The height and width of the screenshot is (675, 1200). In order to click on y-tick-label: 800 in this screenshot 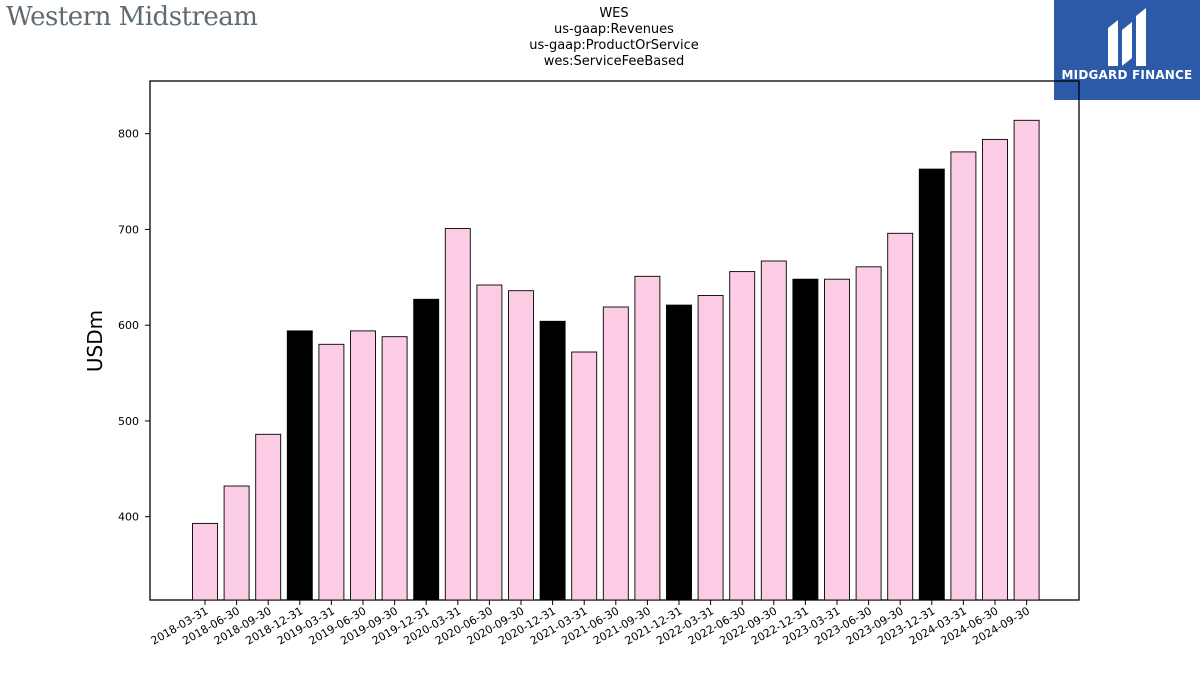, I will do `click(128, 134)`.